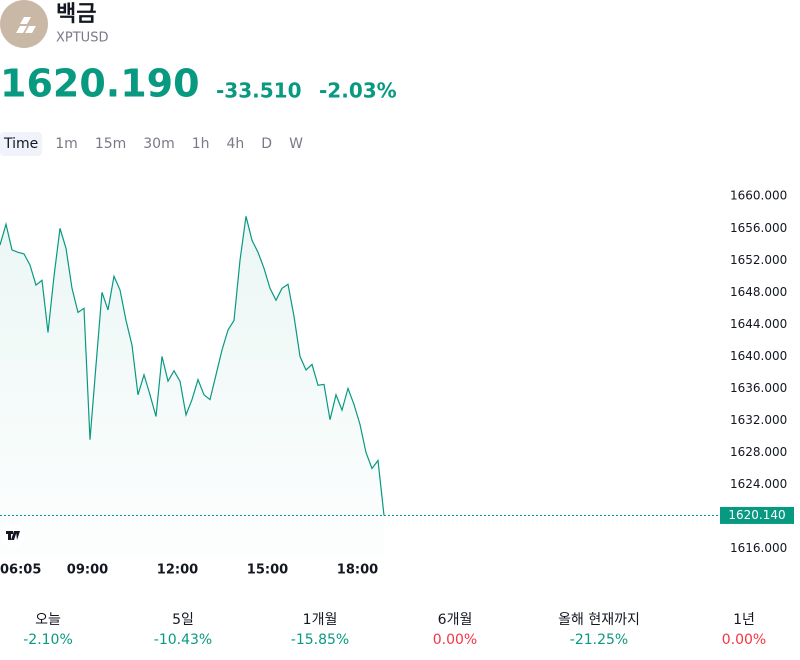 The image size is (800, 660). What do you see at coordinates (758, 260) in the screenshot?
I see `y-tick-label: 1652.000` at bounding box center [758, 260].